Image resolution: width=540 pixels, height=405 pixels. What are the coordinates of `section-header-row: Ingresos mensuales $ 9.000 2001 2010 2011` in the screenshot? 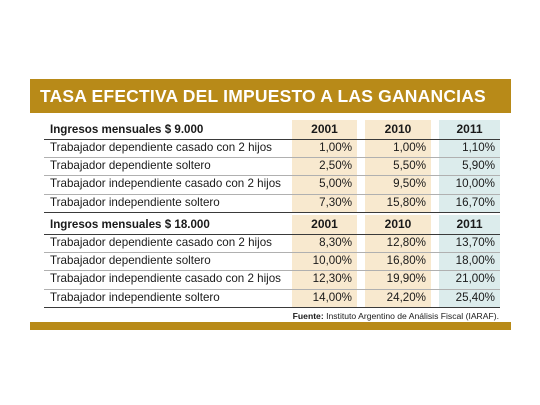 It's located at (272, 129).